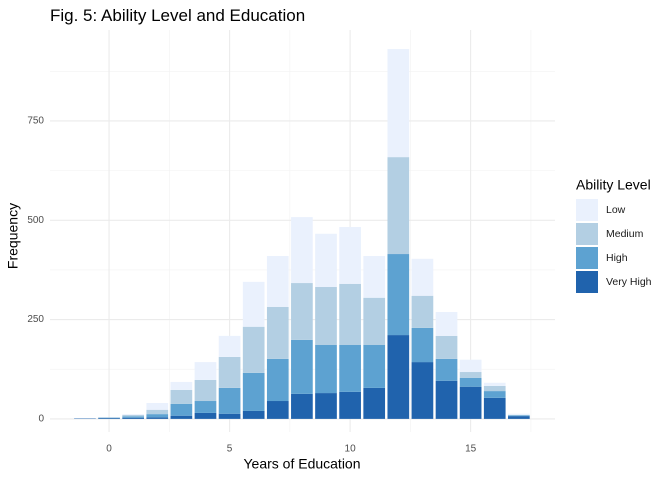 This screenshot has height=480, width=672. What do you see at coordinates (616, 210) in the screenshot?
I see `legend-label: Low` at bounding box center [616, 210].